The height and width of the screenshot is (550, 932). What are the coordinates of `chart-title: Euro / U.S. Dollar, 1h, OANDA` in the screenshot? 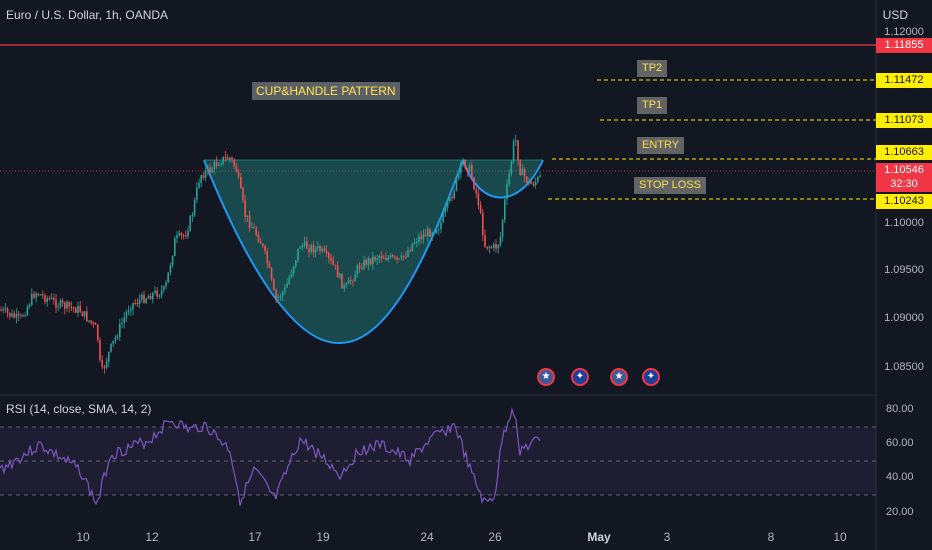 It's located at (87, 15).